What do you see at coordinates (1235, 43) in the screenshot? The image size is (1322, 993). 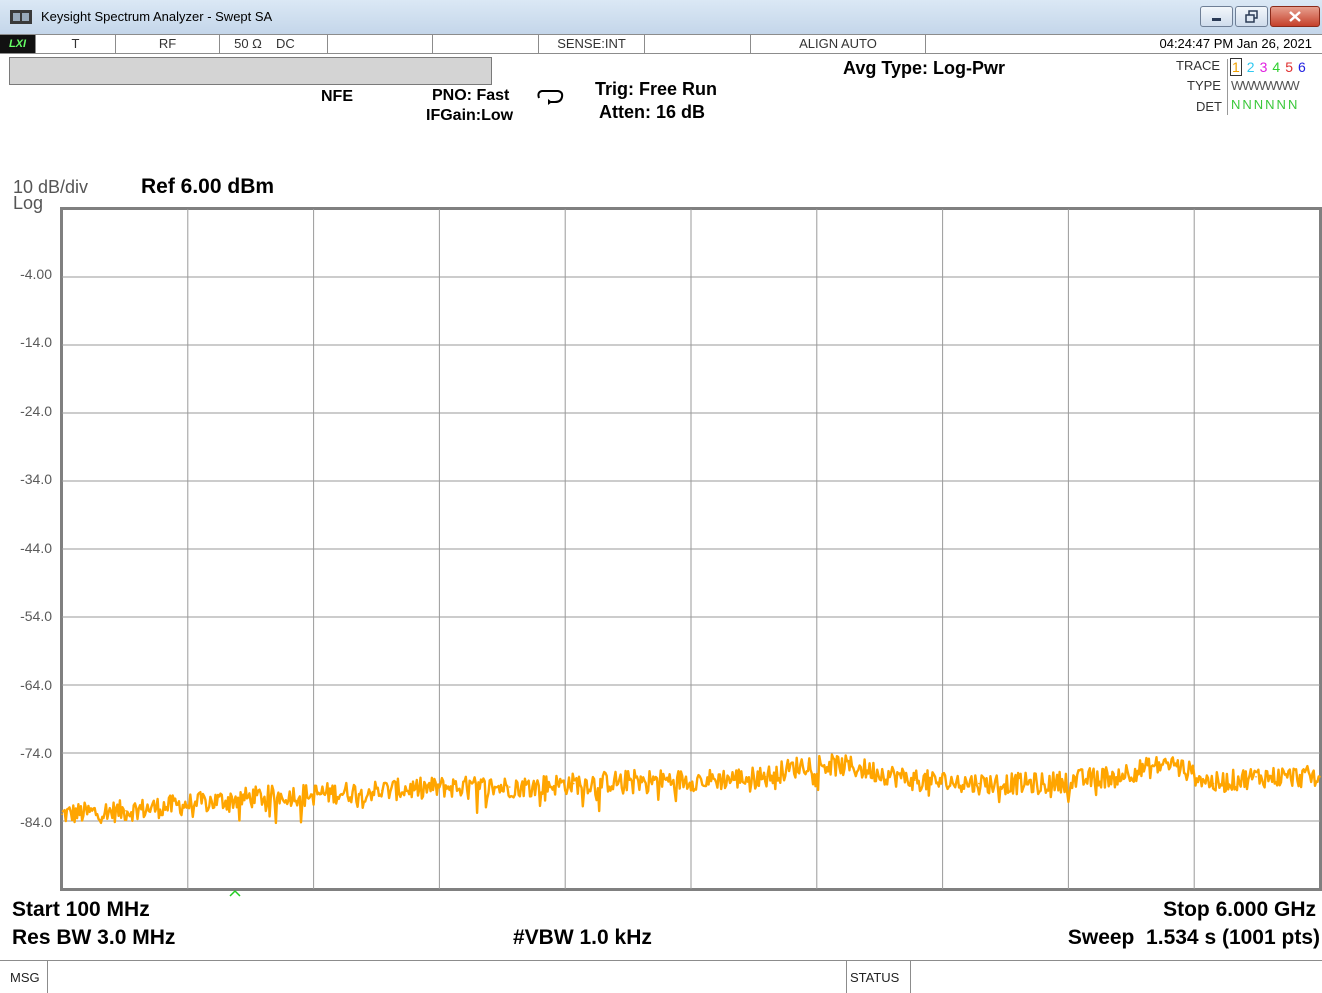 I see `datetime: 04:24:47 PM Jan 26, 2021` at bounding box center [1235, 43].